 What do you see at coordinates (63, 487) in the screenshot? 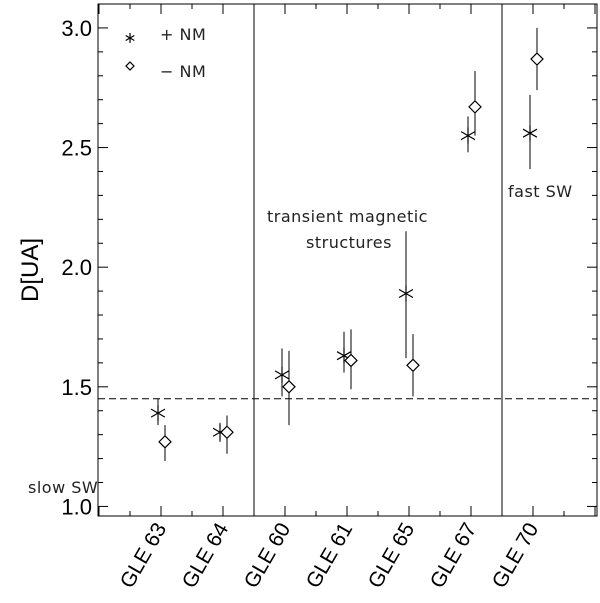
I see `annotation-slow-sw: slow SW` at bounding box center [63, 487].